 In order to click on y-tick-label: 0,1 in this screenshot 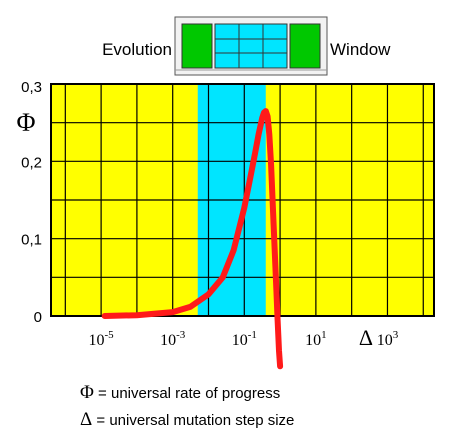, I will do `click(31, 240)`.